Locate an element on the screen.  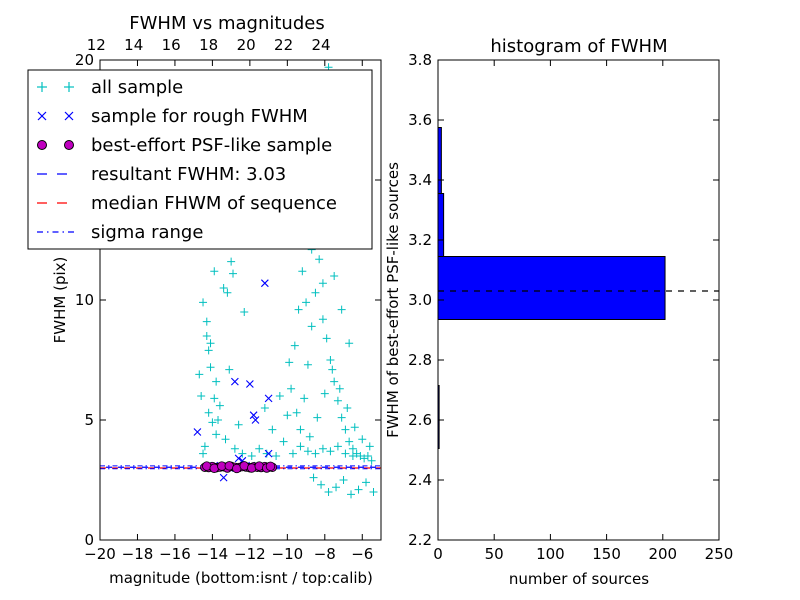
histogram-x-tick-label: 200 is located at coordinates (662, 554).